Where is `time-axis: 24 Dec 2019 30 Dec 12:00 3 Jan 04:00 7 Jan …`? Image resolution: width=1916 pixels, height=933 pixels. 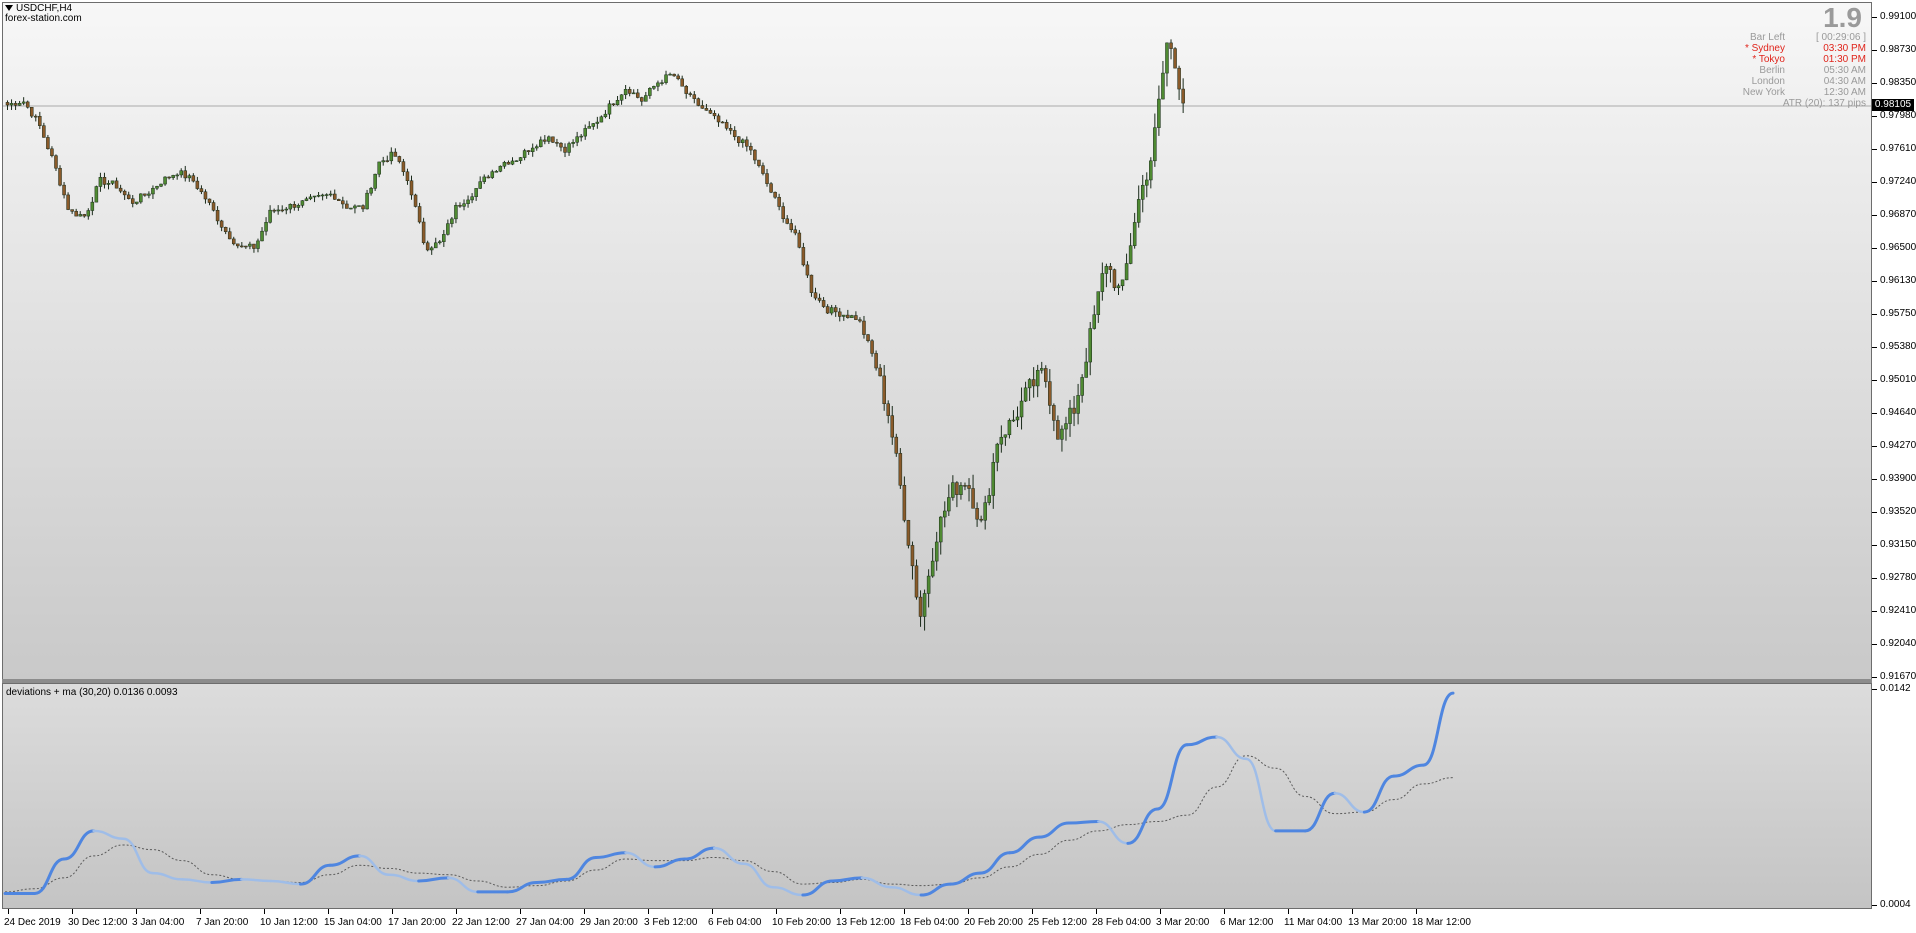 time-axis: 24 Dec 2019 30 Dec 12:00 3 Jan 04:00 7 Jan … is located at coordinates (937, 921).